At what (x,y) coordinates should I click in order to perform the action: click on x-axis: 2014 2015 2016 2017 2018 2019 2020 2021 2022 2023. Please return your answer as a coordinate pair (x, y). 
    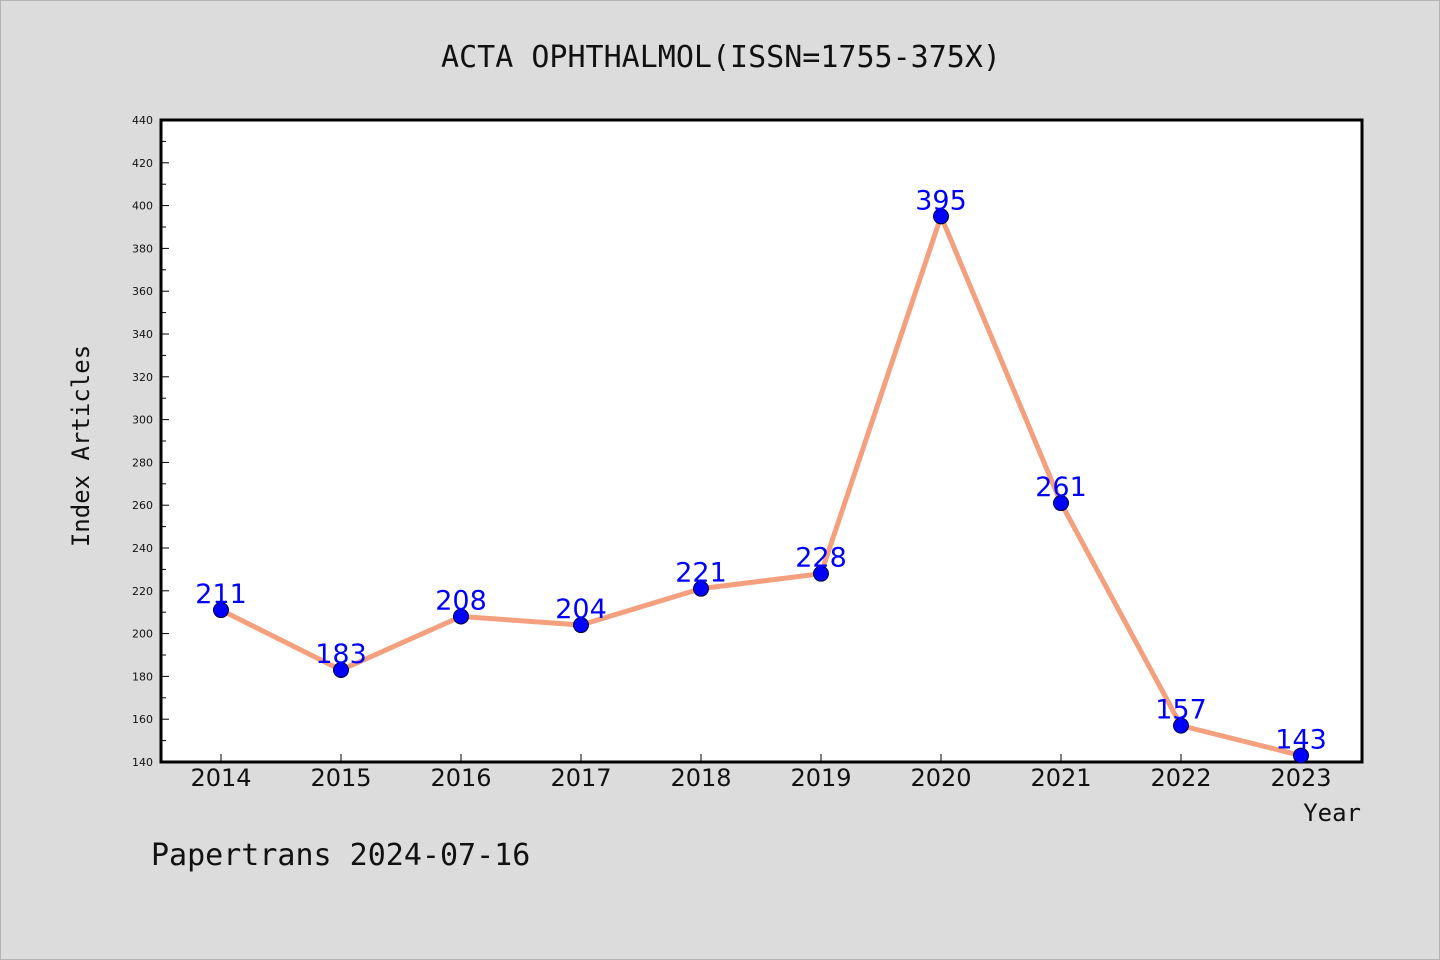
    Looking at the image, I should click on (761, 773).